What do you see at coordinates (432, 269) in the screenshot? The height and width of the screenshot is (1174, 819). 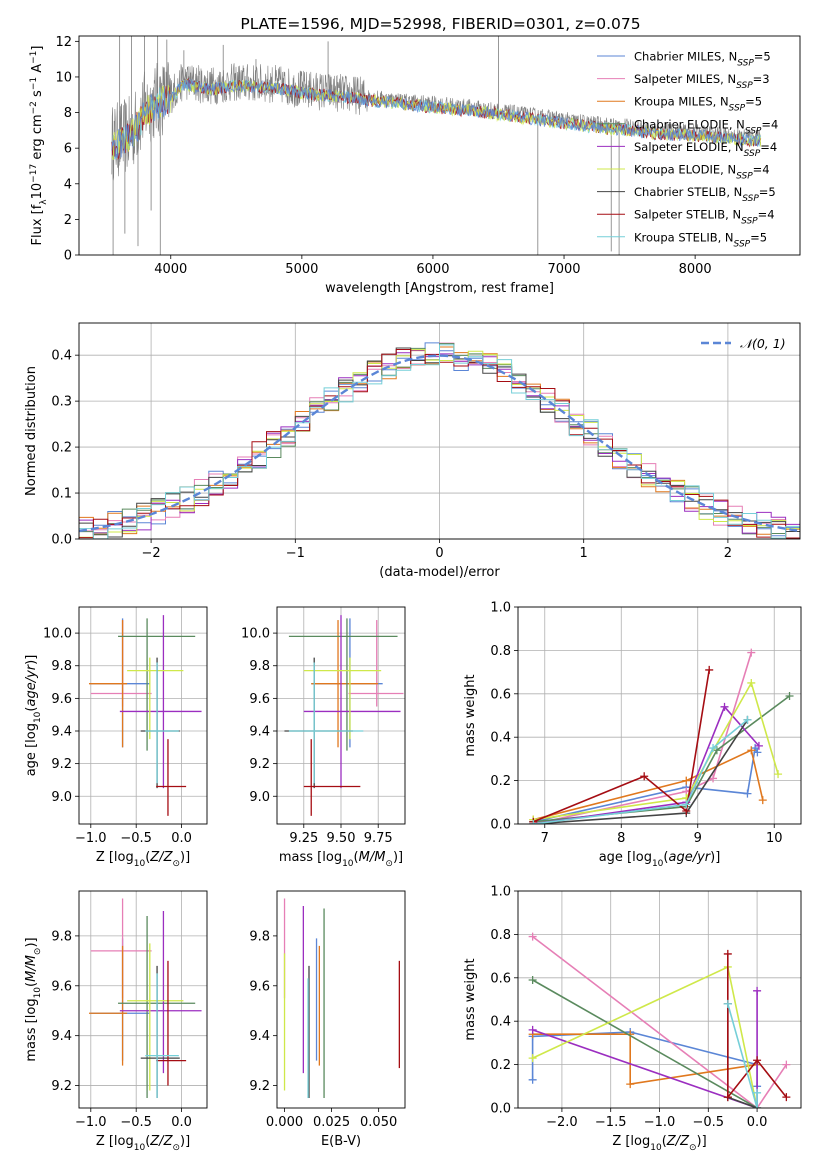 I see `x-tick-label: 6000` at bounding box center [432, 269].